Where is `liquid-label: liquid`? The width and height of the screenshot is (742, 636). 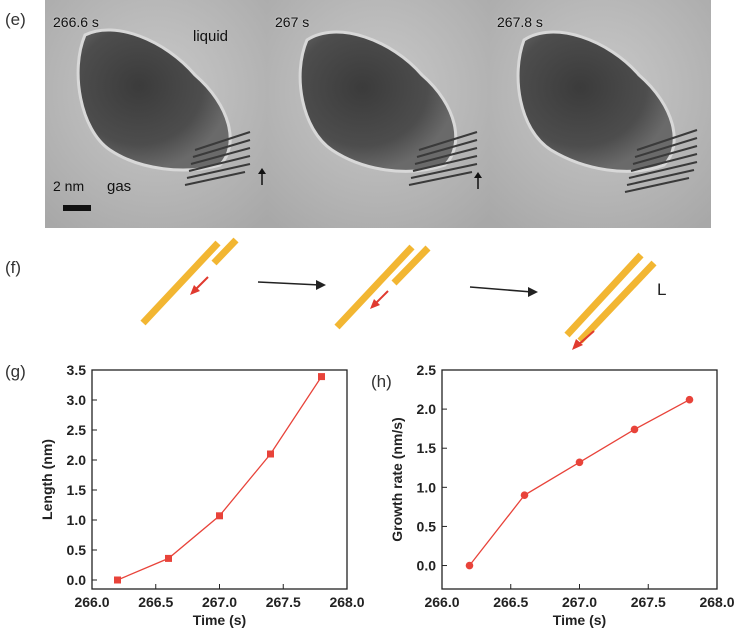 liquid-label: liquid is located at coordinates (211, 36).